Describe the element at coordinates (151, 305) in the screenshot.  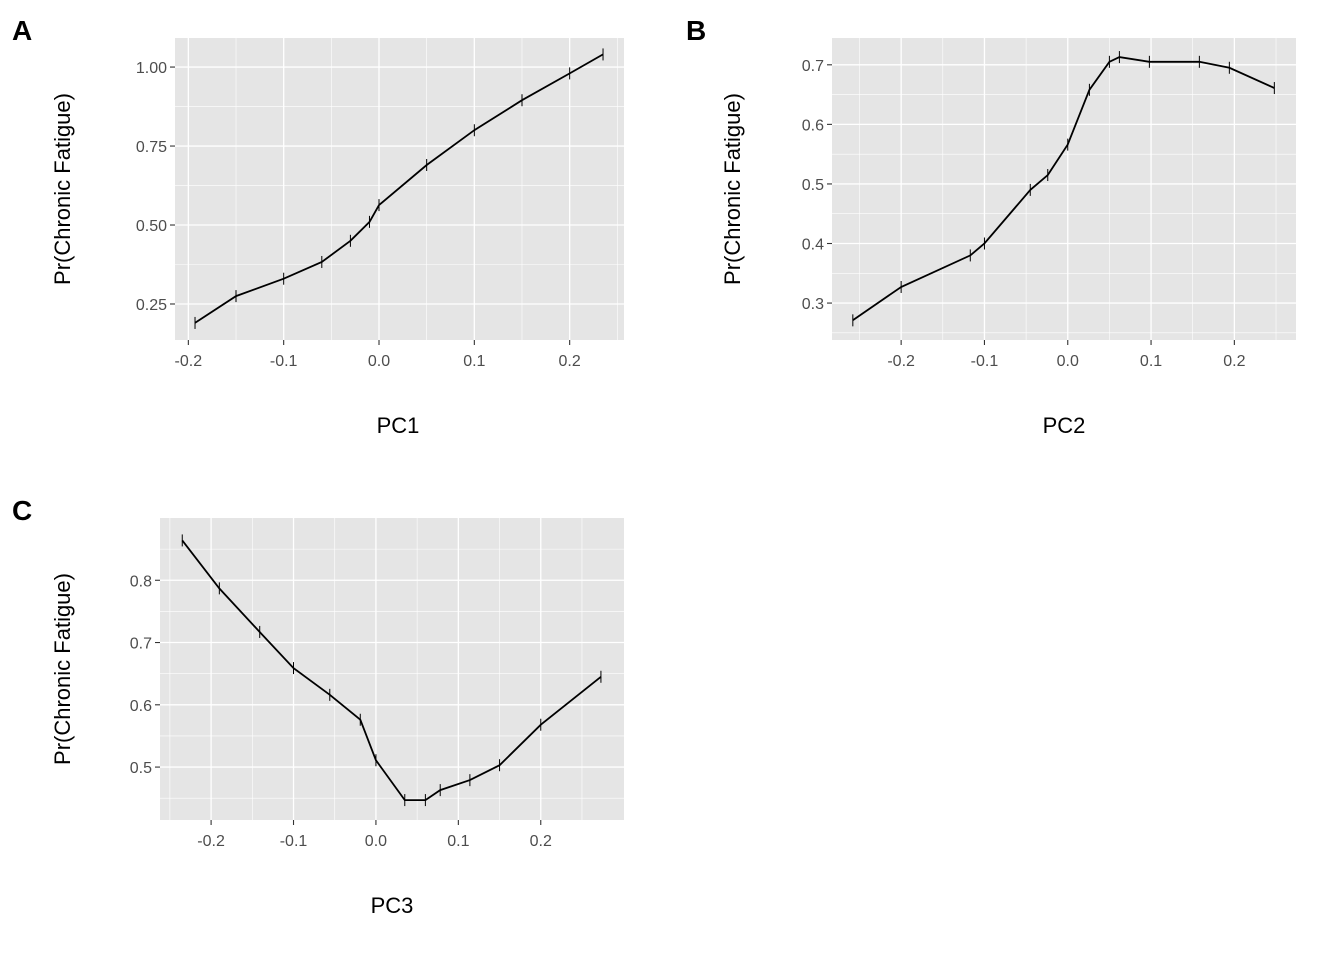
I see `y-tick-label: 0.25` at that location.